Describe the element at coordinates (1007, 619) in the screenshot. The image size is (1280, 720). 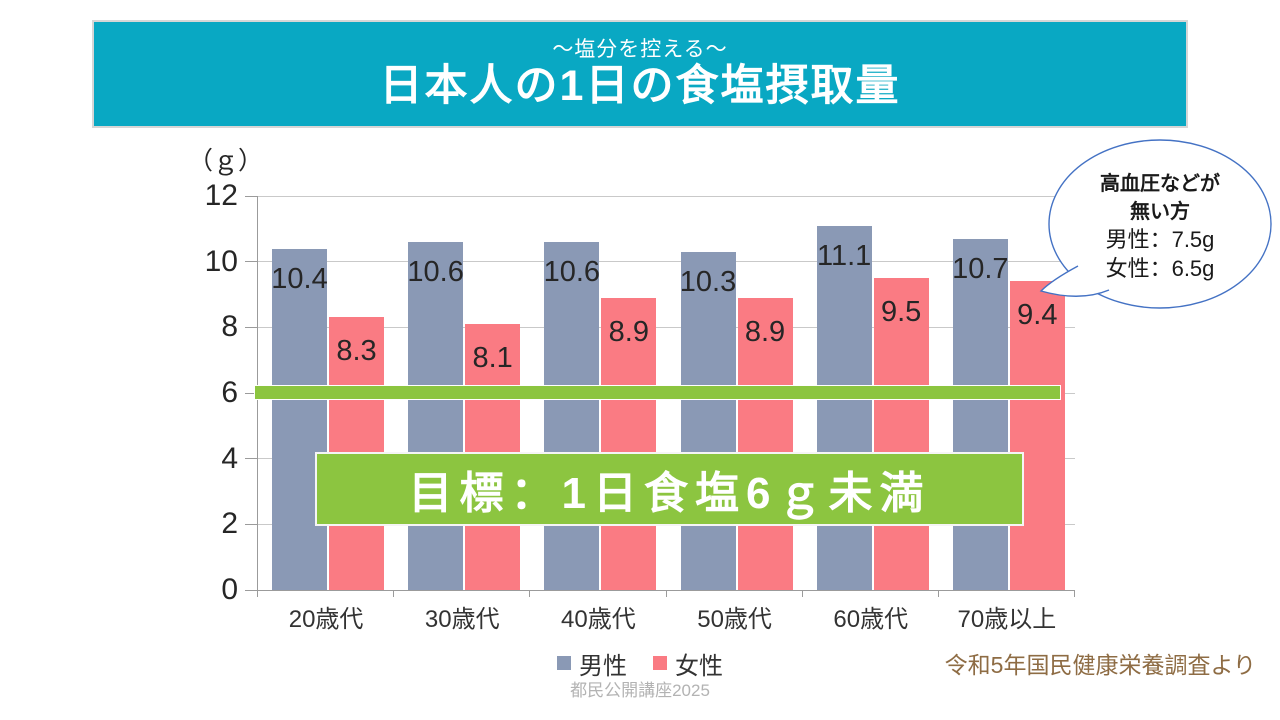
I see `x-axis-label-70歳以上: 70歳以上` at that location.